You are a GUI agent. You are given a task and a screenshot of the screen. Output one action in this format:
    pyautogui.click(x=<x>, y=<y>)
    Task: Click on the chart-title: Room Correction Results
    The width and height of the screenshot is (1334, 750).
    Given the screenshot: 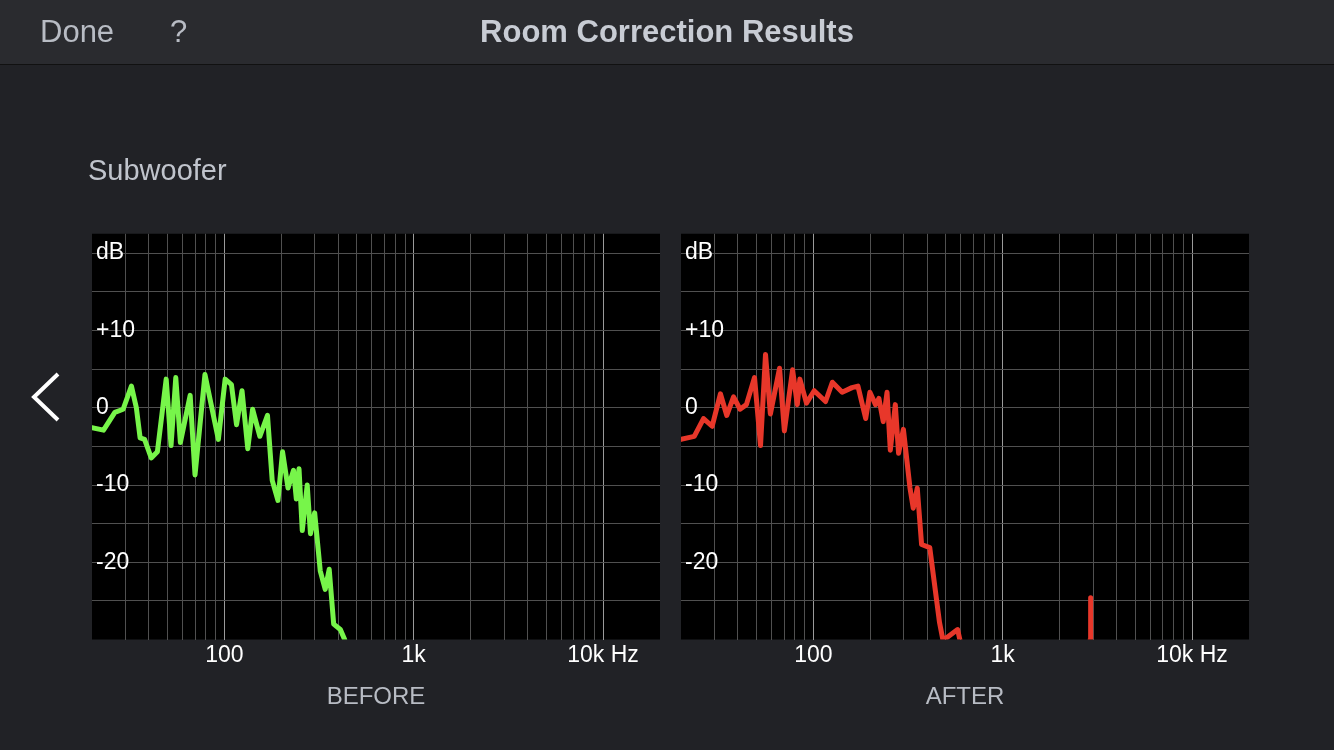 What is the action you would take?
    pyautogui.click(x=667, y=31)
    